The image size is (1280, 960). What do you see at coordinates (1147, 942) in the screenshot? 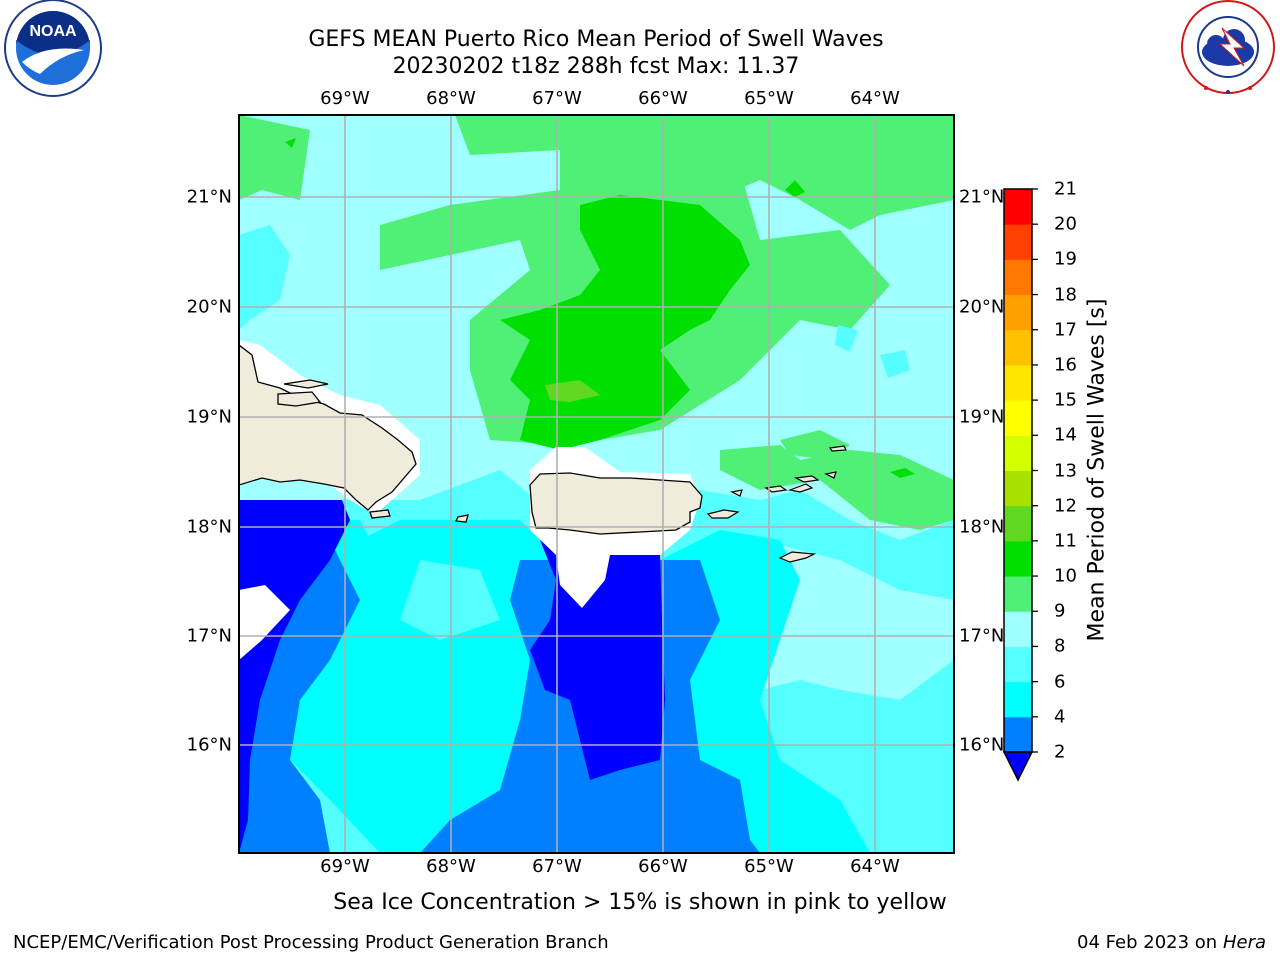
I see `run-date-text: 04 Feb 2023 on` at bounding box center [1147, 942].